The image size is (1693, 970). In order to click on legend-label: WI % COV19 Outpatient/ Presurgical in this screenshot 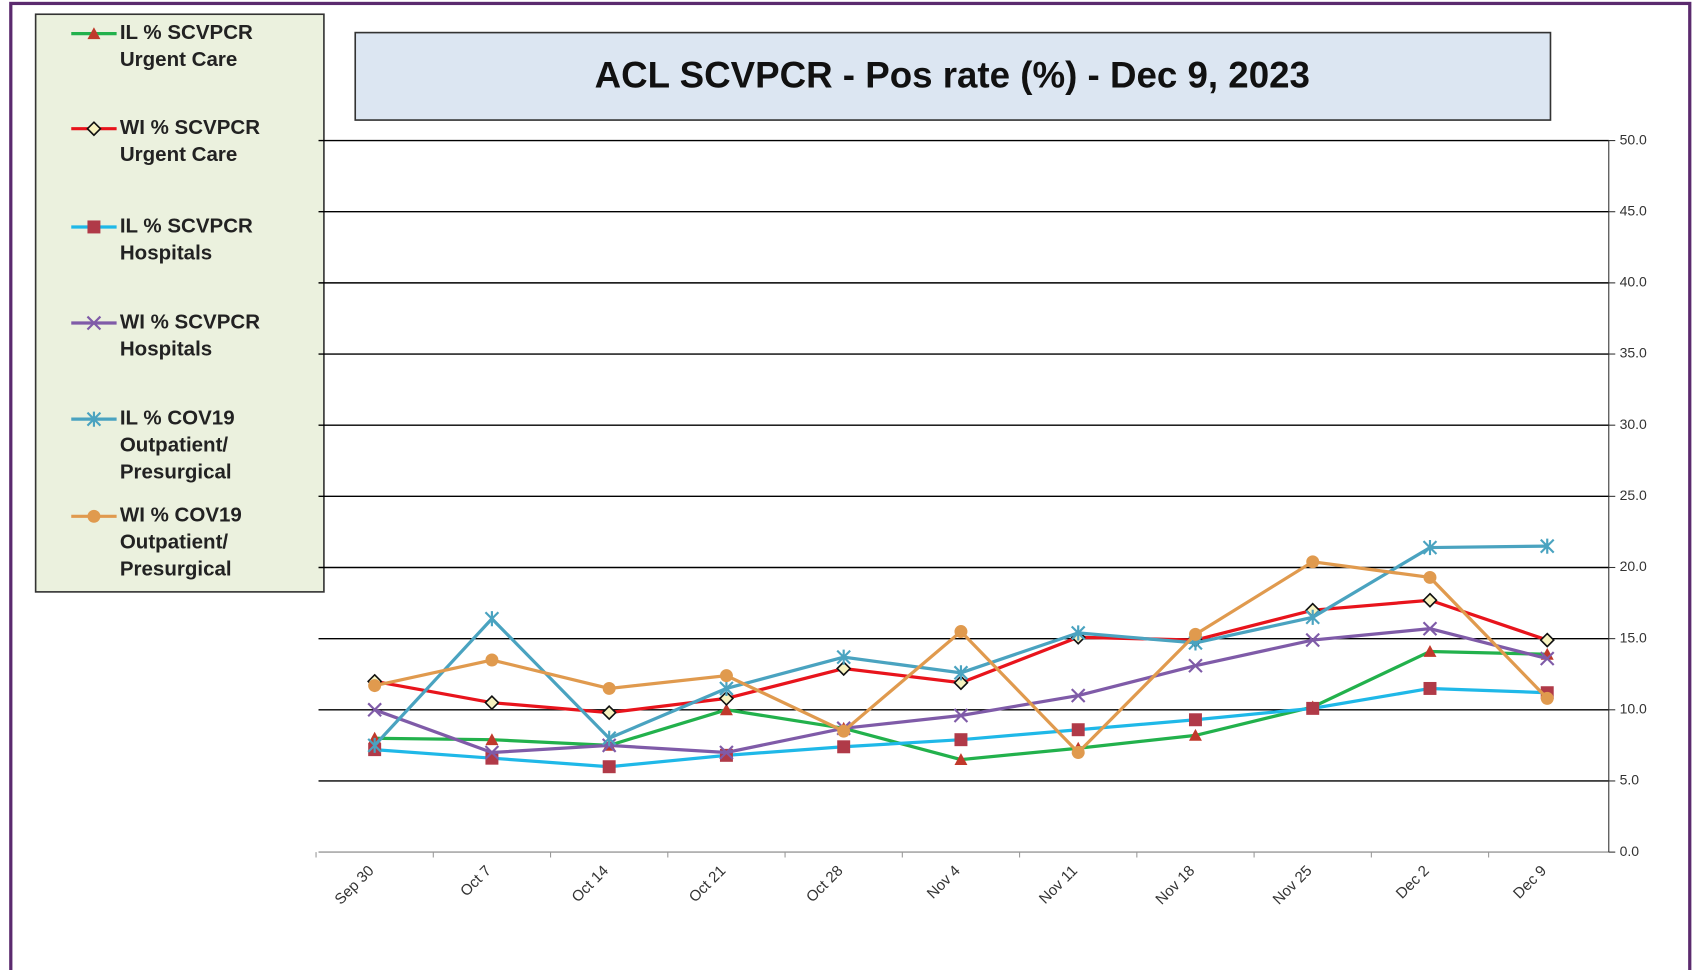, I will do `click(180, 543)`.